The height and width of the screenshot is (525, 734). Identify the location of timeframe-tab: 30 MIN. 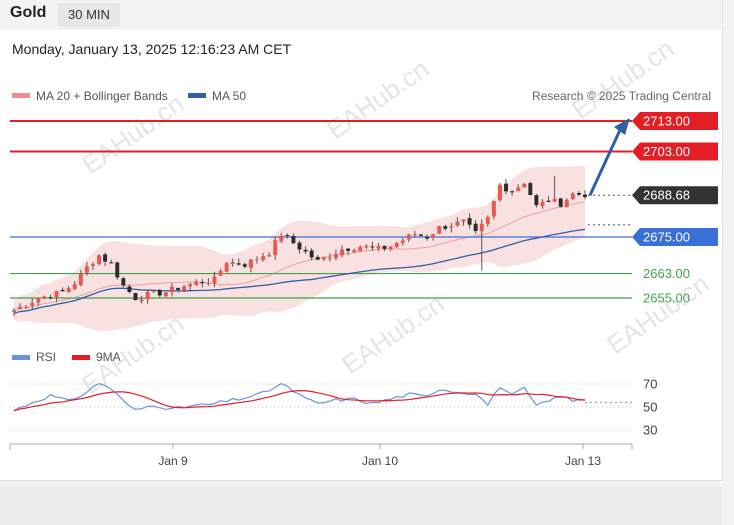
(89, 15).